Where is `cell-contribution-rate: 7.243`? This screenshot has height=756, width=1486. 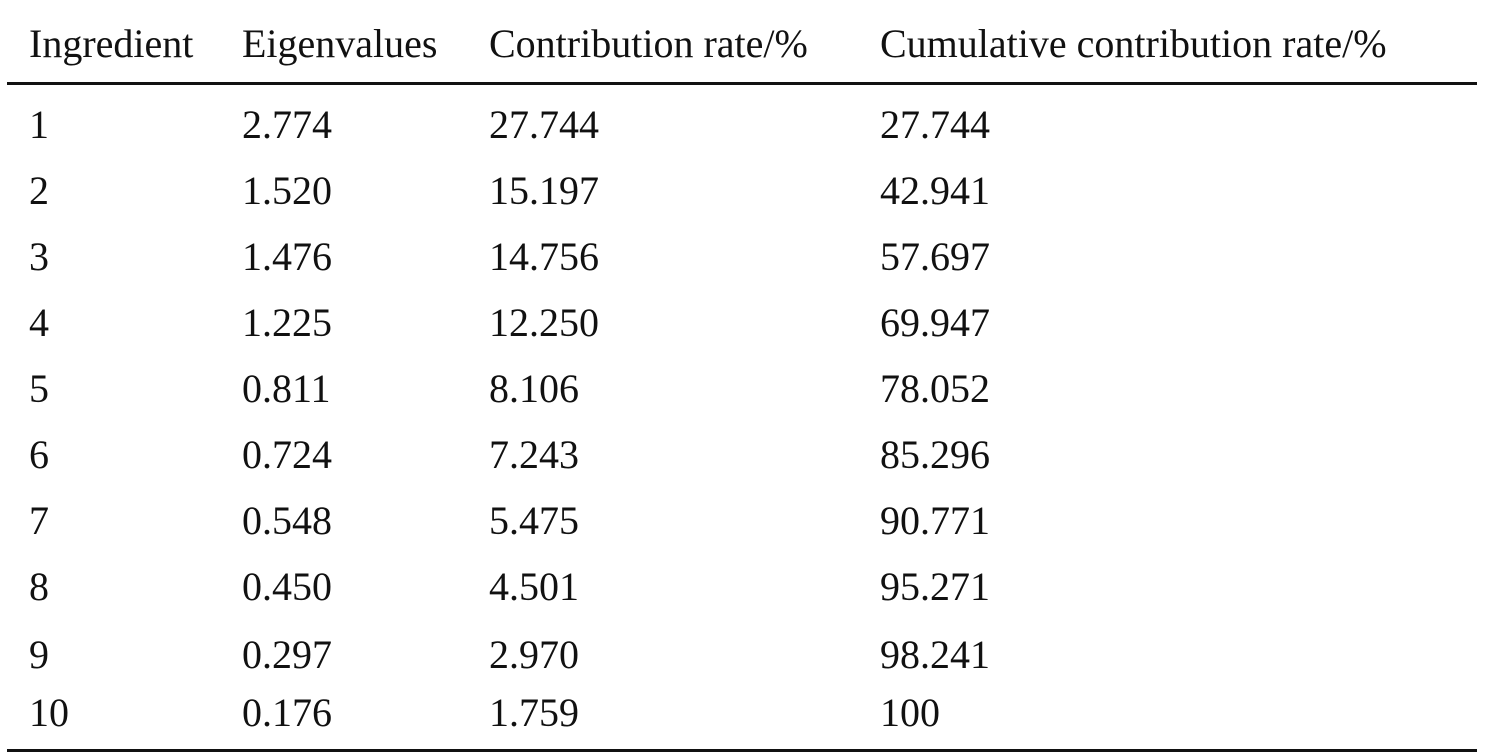
cell-contribution-rate: 7.243 is located at coordinates (534, 454).